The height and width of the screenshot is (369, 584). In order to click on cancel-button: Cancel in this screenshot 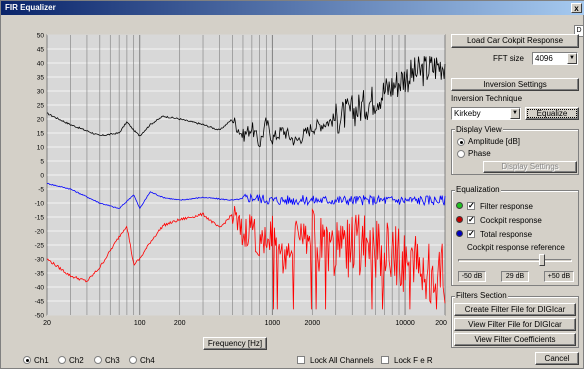, I will do `click(557, 358)`.